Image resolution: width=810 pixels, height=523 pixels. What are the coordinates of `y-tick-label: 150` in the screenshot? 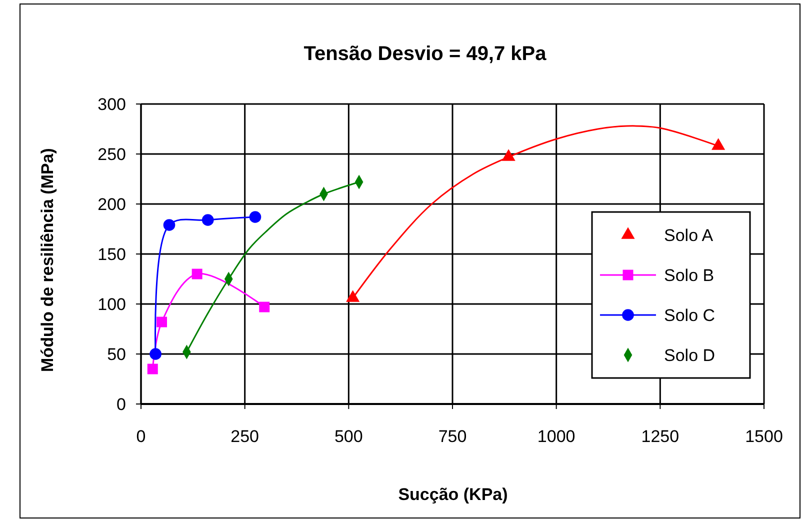 It's located at (112, 254).